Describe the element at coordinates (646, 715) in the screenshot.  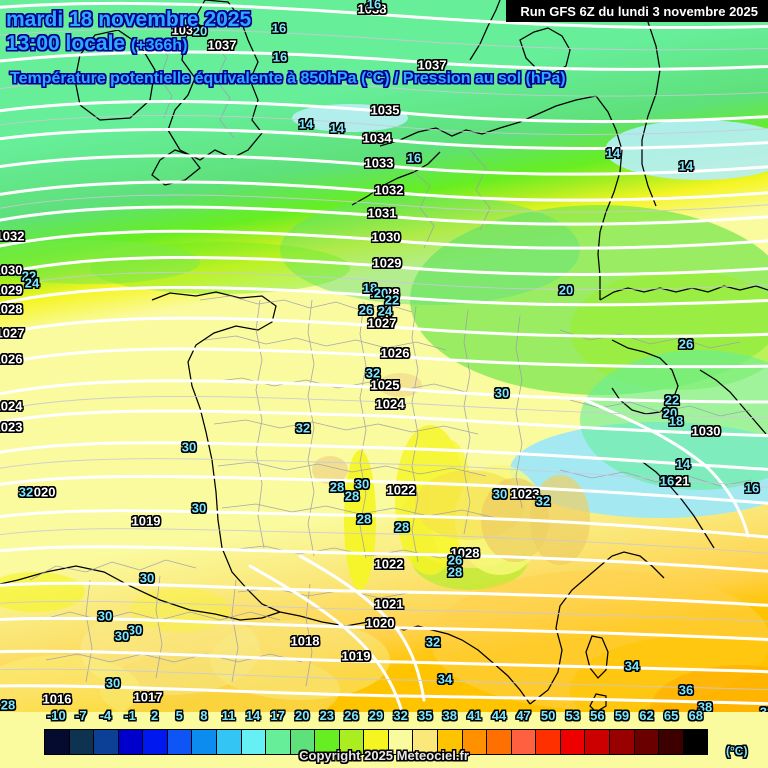
I see `color-scale-tick: 62` at that location.